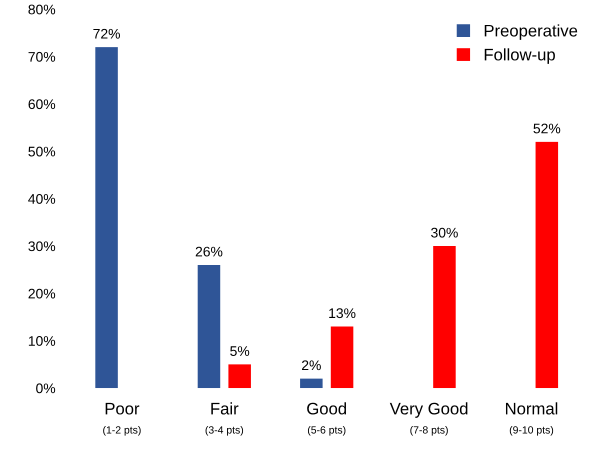 The image size is (605, 462). Describe the element at coordinates (519, 56) in the screenshot. I see `legend-label: Follow-up` at that location.